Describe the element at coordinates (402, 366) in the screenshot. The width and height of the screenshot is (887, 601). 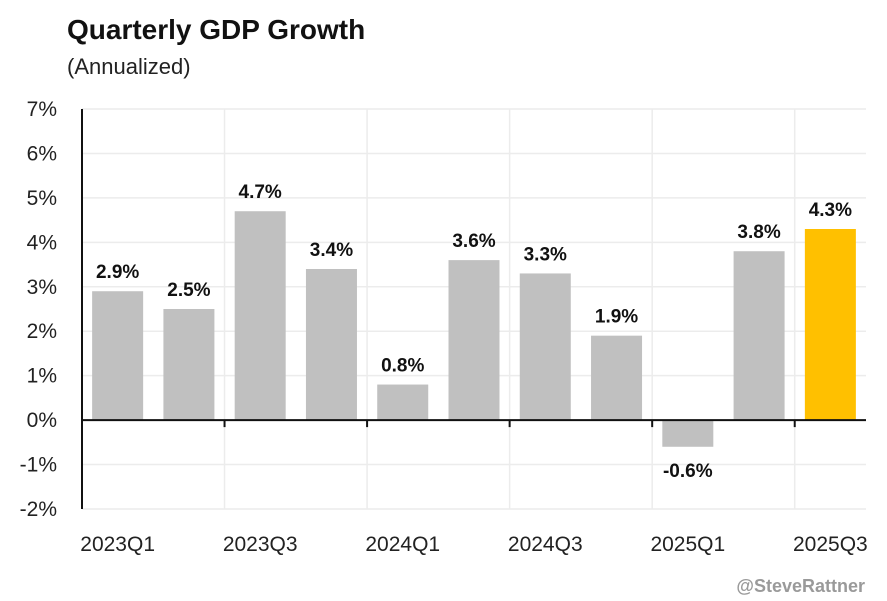
I see `data-label-2024Q1: 0.8%` at that location.